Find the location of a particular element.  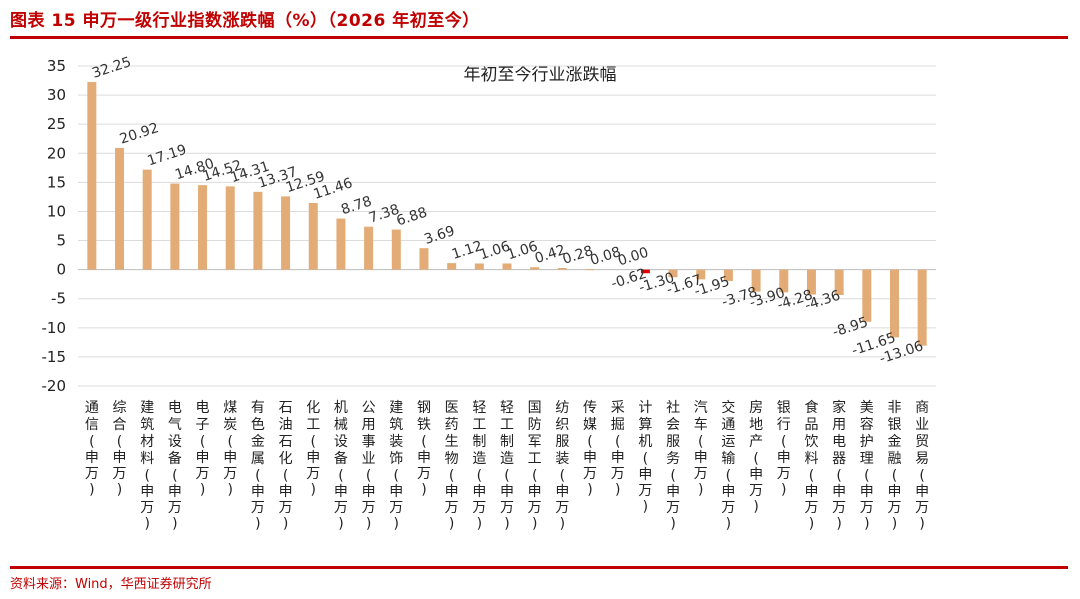

category-label: 纺织服装(申万) is located at coordinates (562, 466).